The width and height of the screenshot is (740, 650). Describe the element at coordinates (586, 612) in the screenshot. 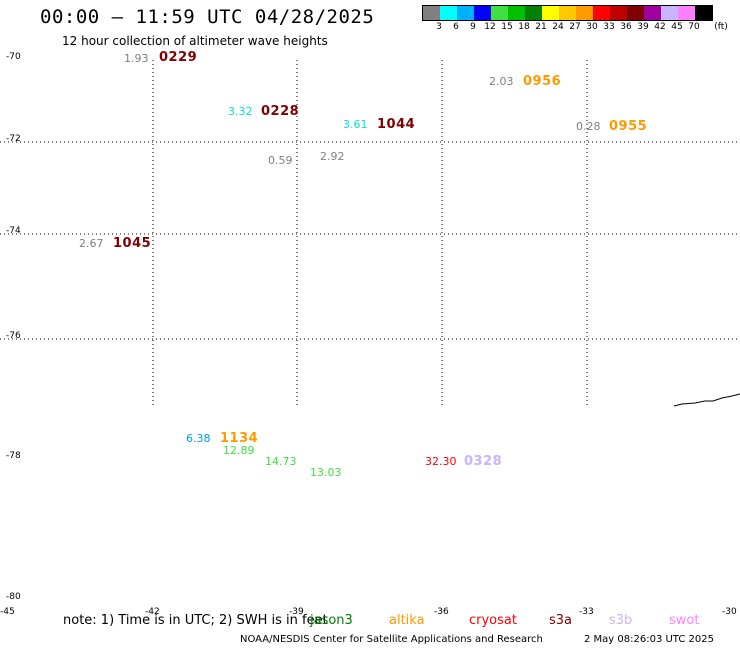

I see `lon-label: -33` at that location.